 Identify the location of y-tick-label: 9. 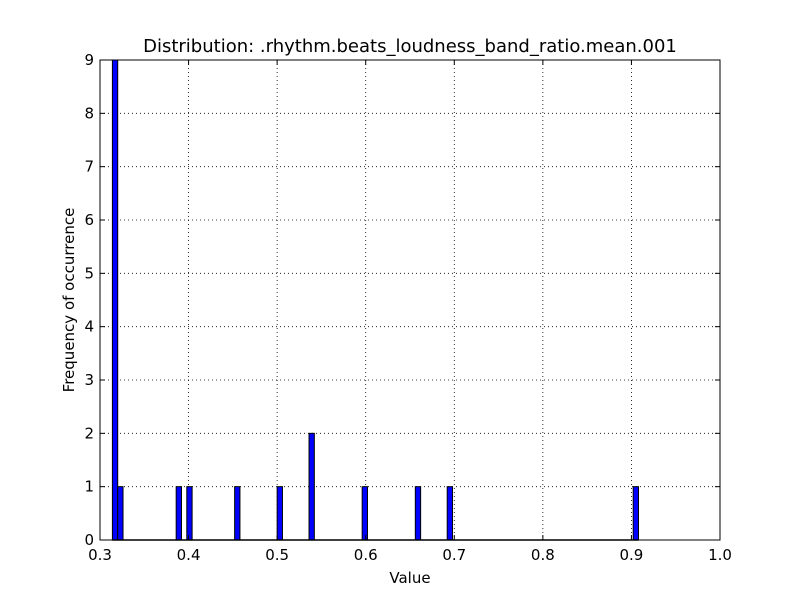
(89, 60).